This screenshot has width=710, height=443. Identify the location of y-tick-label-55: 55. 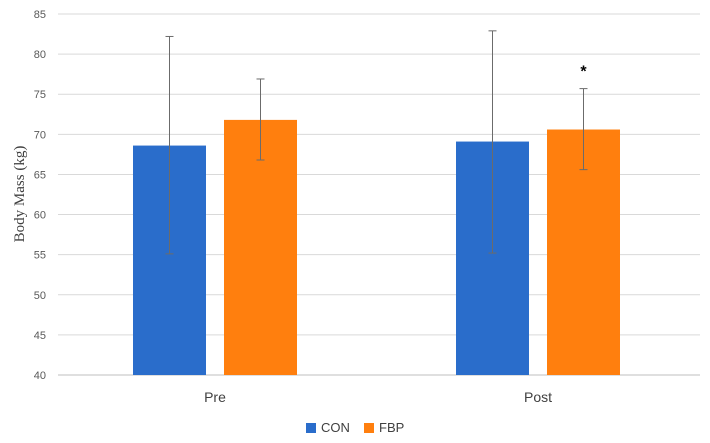
(40, 256).